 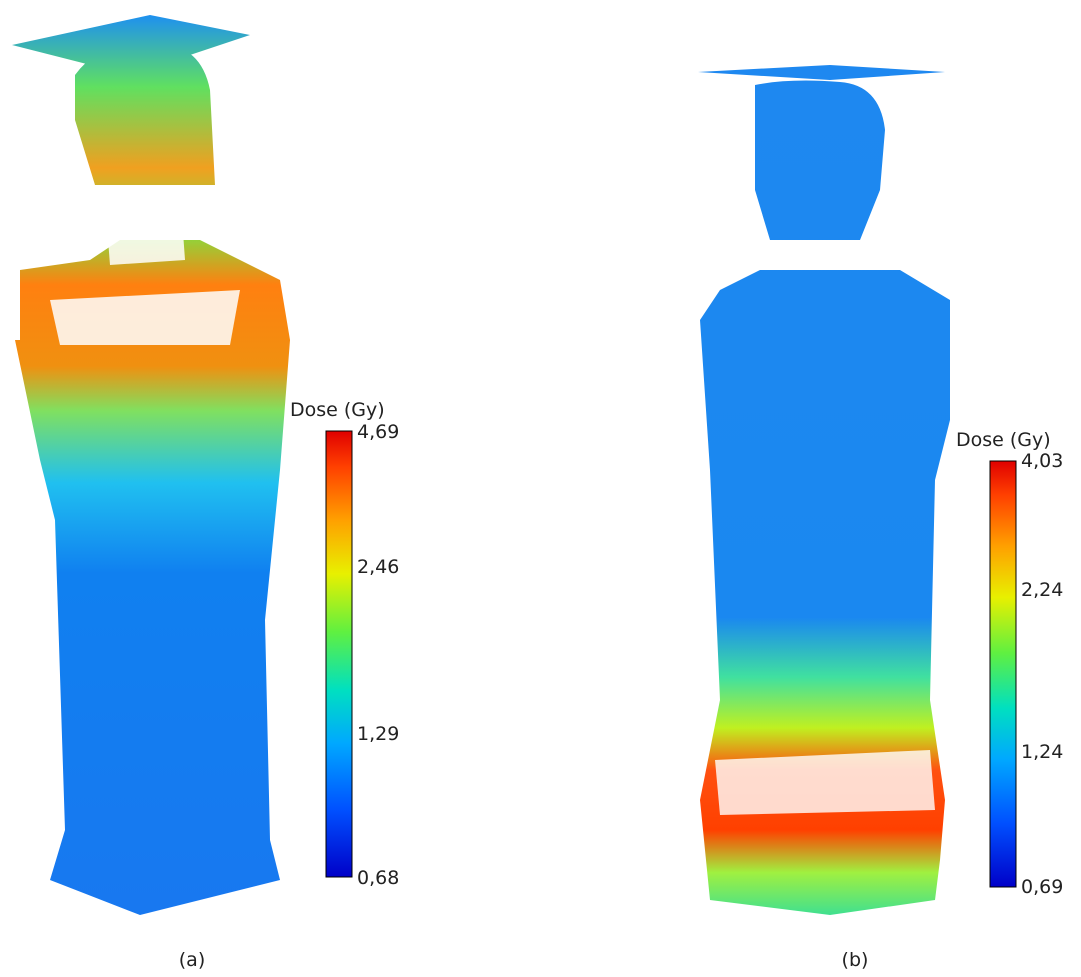 I want to click on colorbar-tick-label: 0,69, so click(x=1042, y=887).